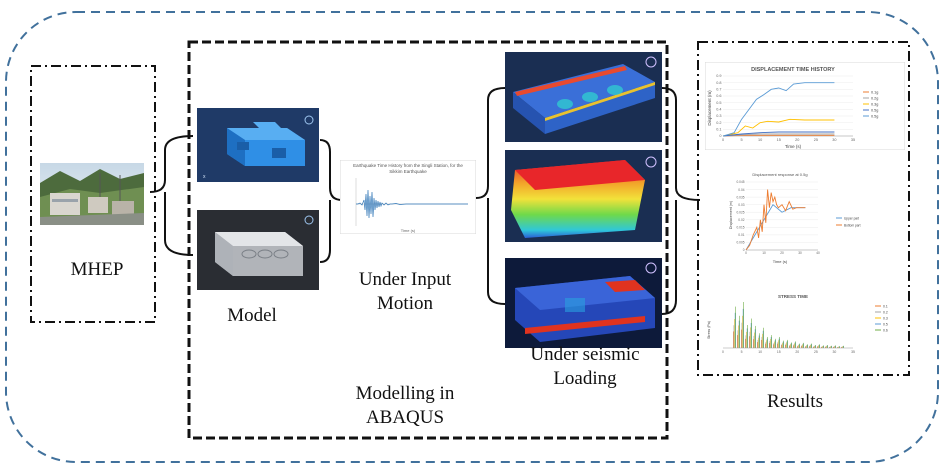 Image resolution: width=946 pixels, height=473 pixels. What do you see at coordinates (408, 230) in the screenshot?
I see `earthquake-chart-xlabel: Time (s)` at bounding box center [408, 230].